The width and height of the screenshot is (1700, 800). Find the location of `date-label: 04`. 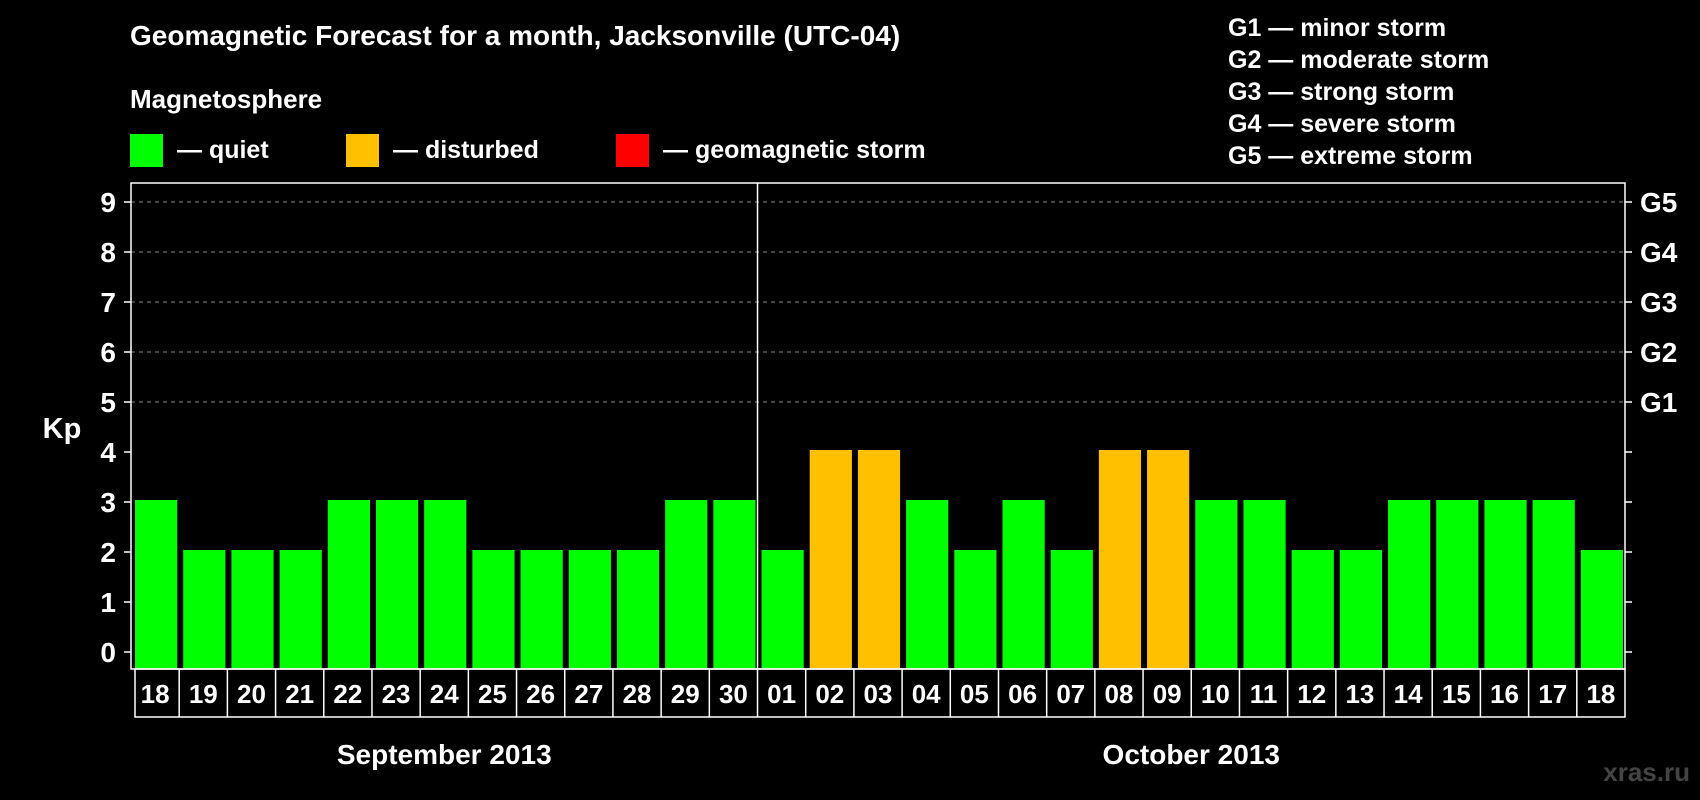

date-label: 04 is located at coordinates (926, 694).